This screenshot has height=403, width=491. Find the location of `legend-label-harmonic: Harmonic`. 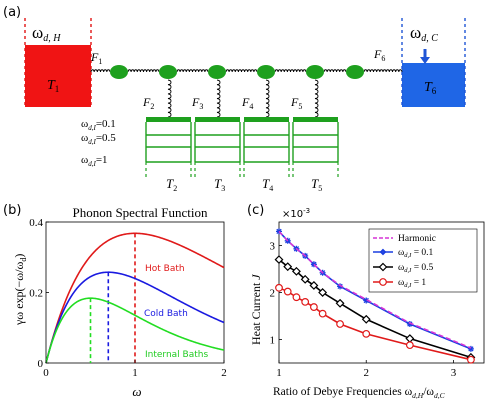

legend-label-harmonic: Harmonic is located at coordinates (417, 239).